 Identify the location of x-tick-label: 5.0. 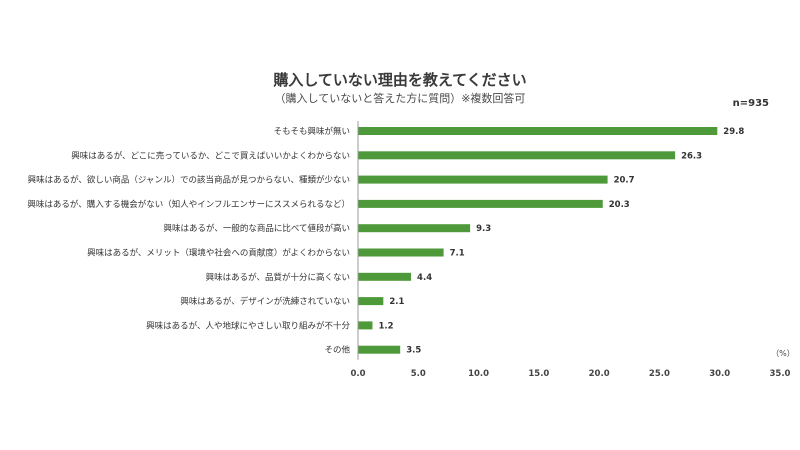
(418, 374).